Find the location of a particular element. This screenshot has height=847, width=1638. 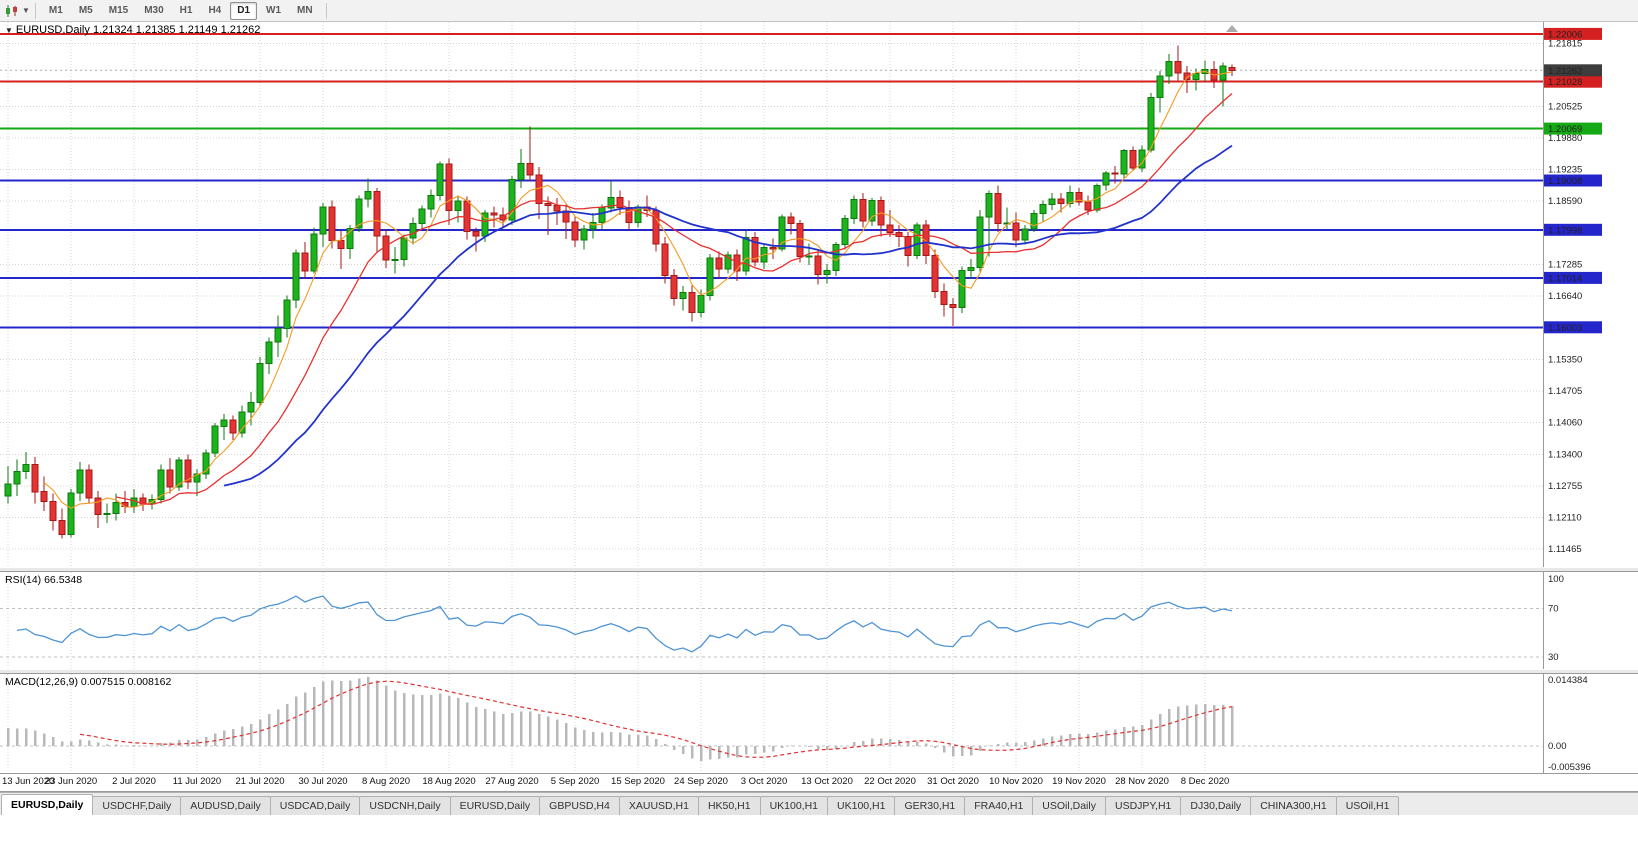

svg-text: 1.13400 is located at coordinates (1565, 455).